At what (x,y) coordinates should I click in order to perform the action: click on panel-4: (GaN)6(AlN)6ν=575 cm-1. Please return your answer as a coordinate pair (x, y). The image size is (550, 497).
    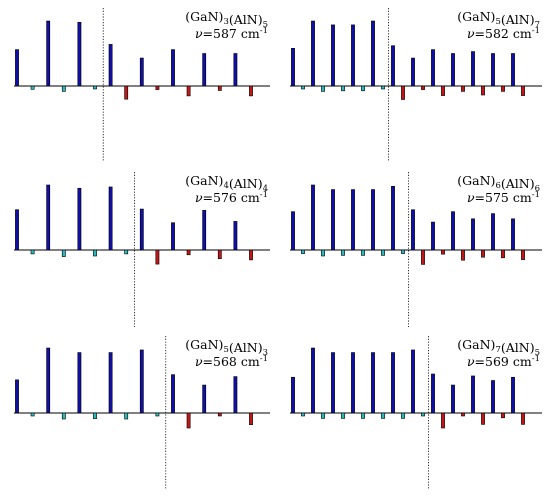
    Looking at the image, I should click on (416, 249).